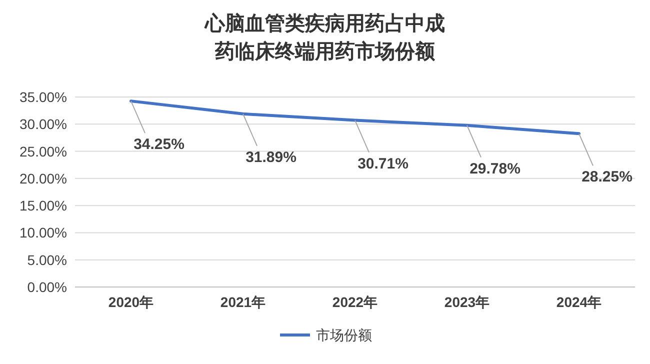 The width and height of the screenshot is (650, 364). What do you see at coordinates (131, 302) in the screenshot?
I see `x-tick-label: 2020年` at bounding box center [131, 302].